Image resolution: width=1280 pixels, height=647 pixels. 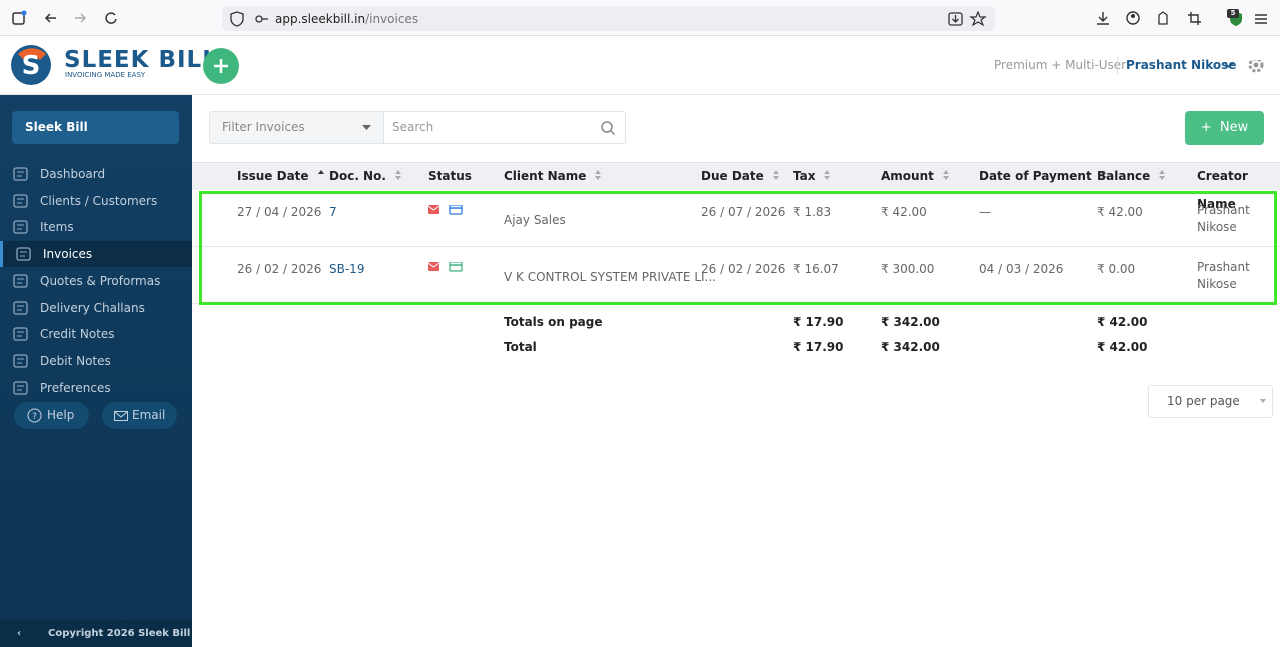 What do you see at coordinates (96, 361) in the screenshot?
I see `nav-item: Debit Notes` at bounding box center [96, 361].